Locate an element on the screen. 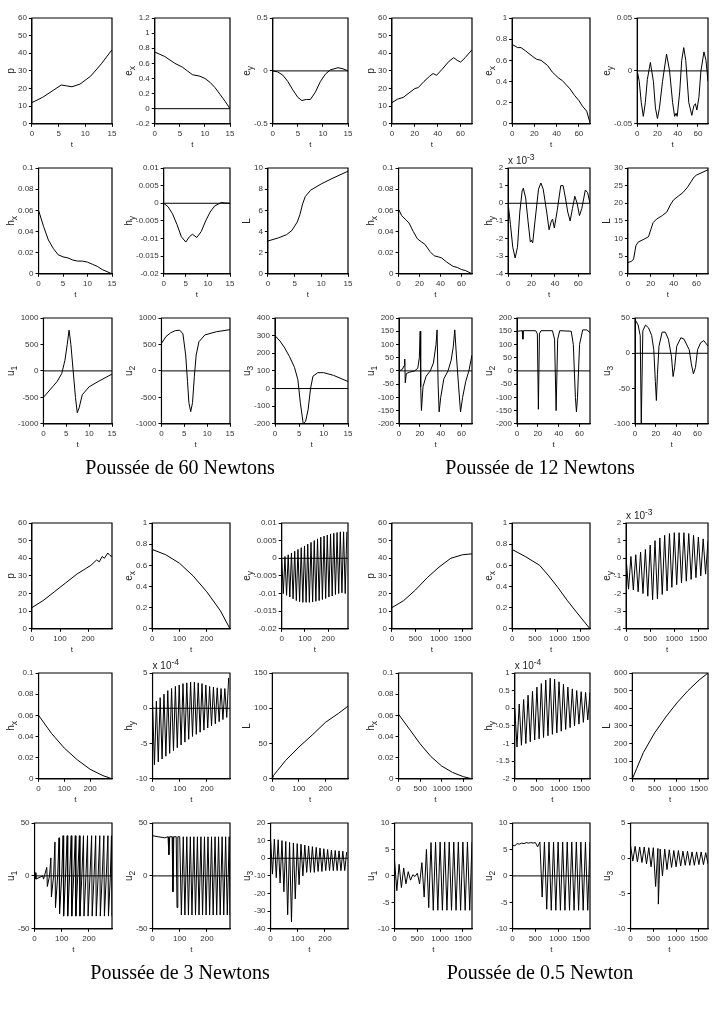 Image resolution: width=719 pixels, height=1023 pixels. y-axis-title: ex is located at coordinates (130, 575).